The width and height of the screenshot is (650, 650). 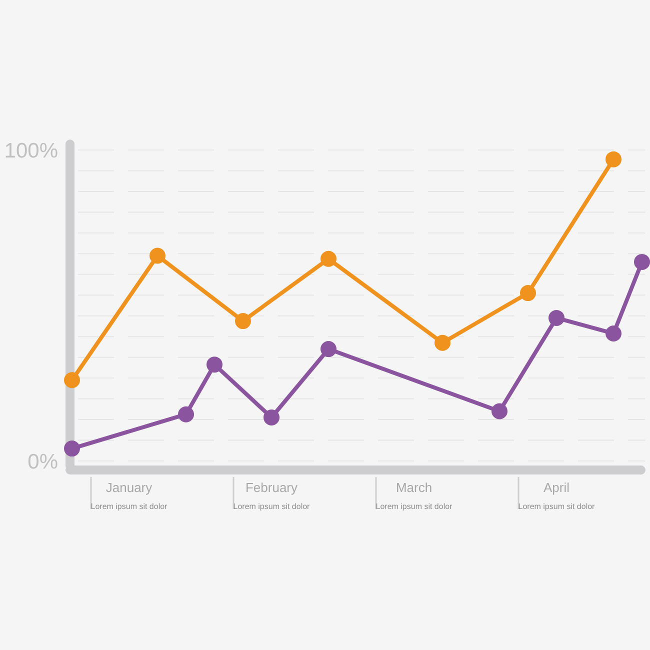 I want to click on x-tick-label: April Lorem ipsum sit dolor, so click(x=557, y=495).